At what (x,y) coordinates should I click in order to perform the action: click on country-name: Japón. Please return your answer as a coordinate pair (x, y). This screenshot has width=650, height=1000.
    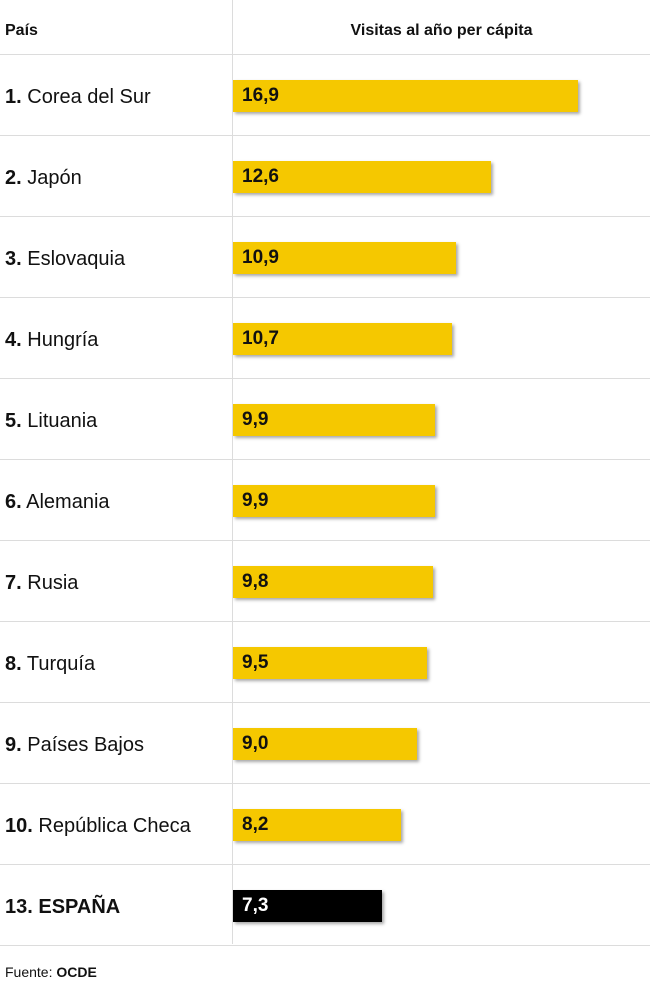
    Looking at the image, I should click on (54, 178).